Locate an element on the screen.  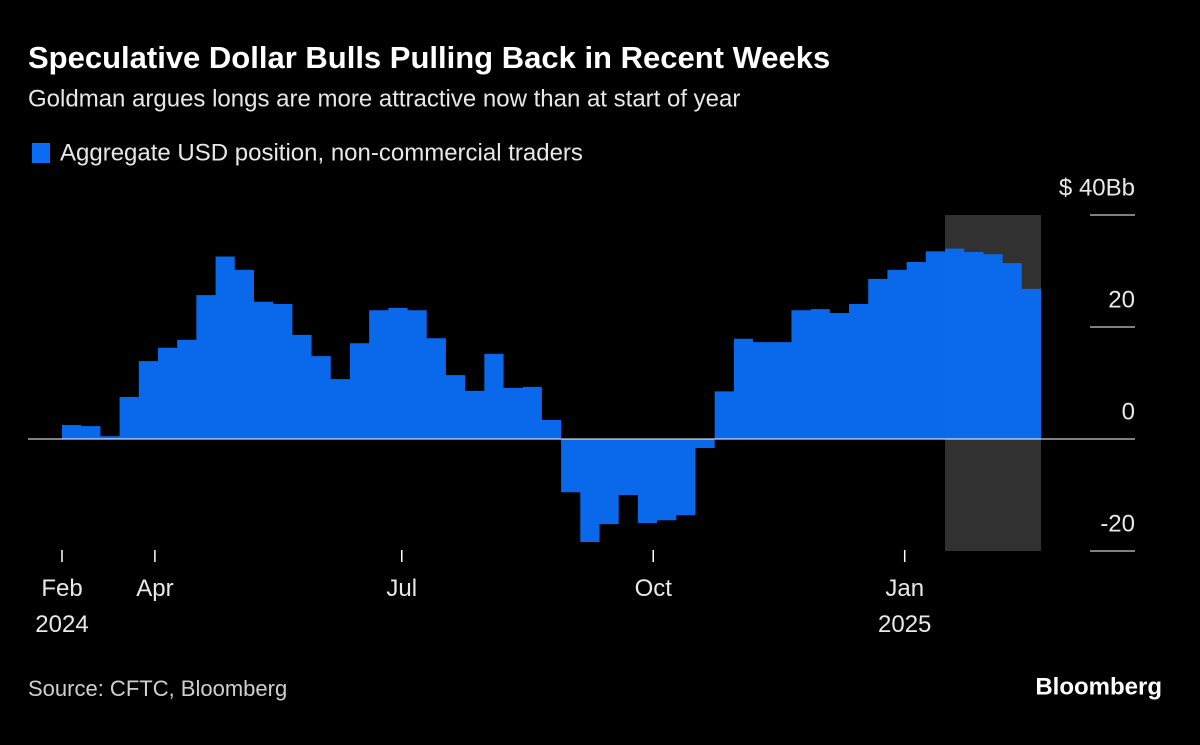
x-tick-label: Oct is located at coordinates (654, 588).